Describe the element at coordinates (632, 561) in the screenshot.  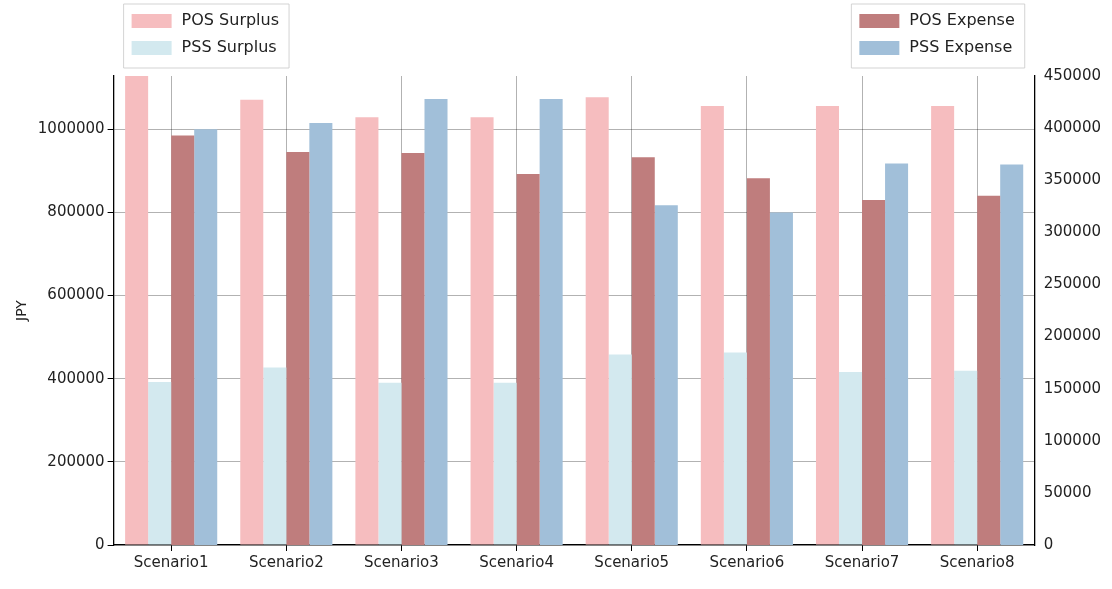
I see `x-tick-label: Scenario5` at that location.